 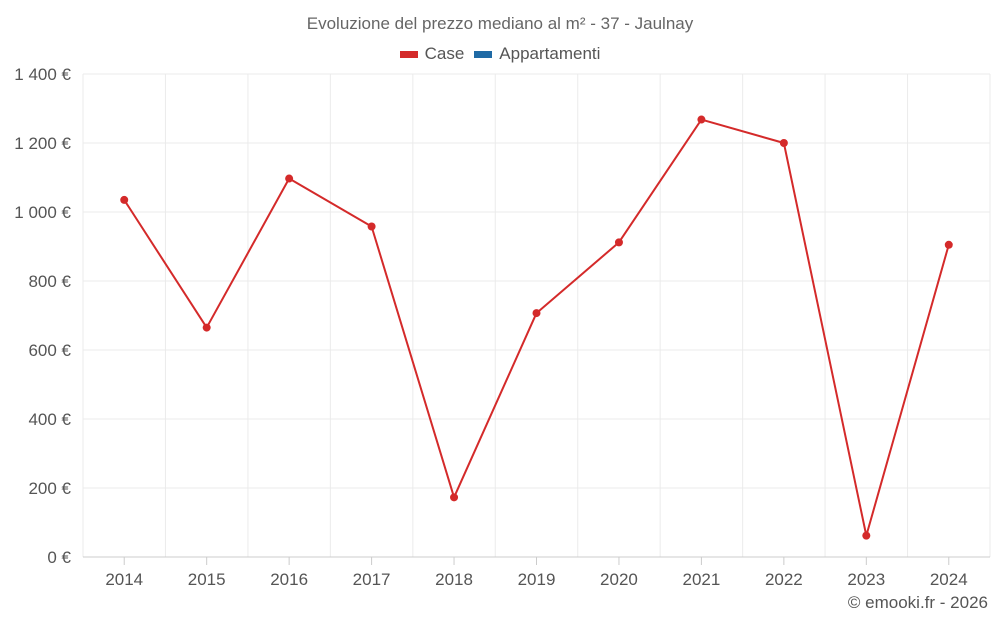 What do you see at coordinates (537, 579) in the screenshot?
I see `x-tick-label: 2019` at bounding box center [537, 579].